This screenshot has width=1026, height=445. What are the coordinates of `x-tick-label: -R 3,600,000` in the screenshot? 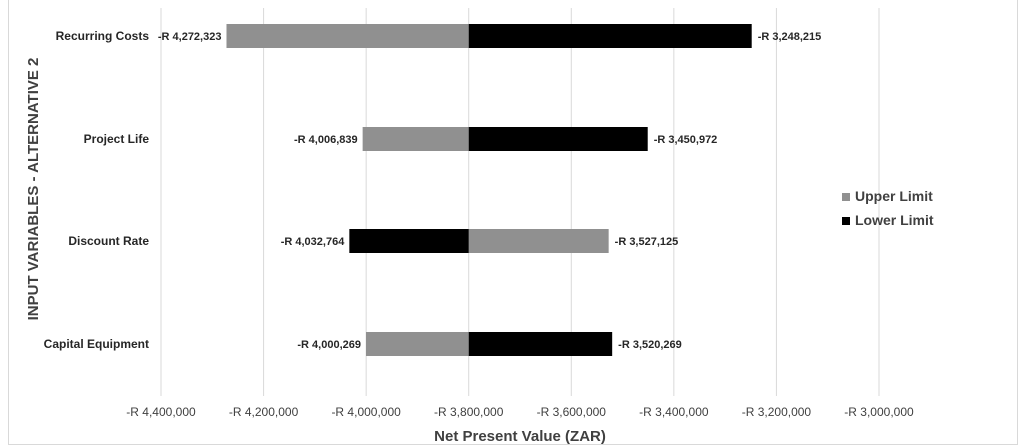 It's located at (572, 412).